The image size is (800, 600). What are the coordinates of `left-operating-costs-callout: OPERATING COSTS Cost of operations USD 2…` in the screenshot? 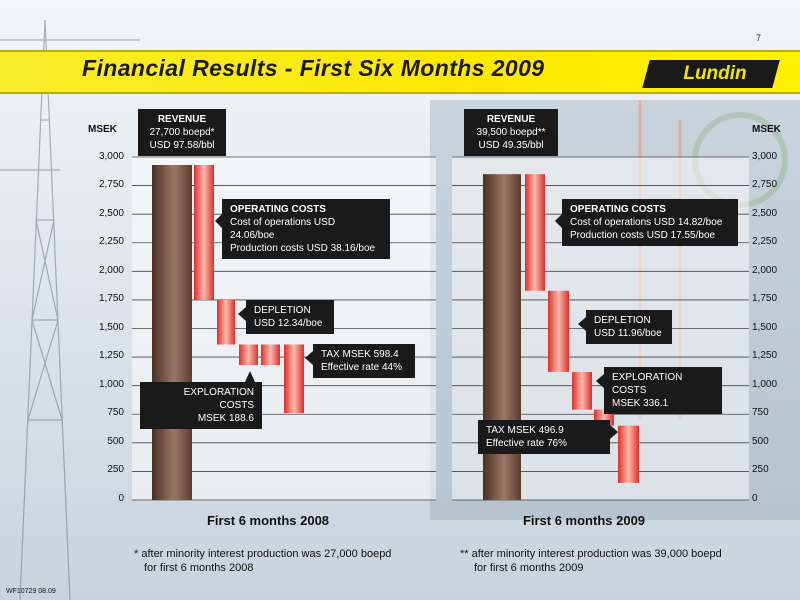 It's located at (306, 229).